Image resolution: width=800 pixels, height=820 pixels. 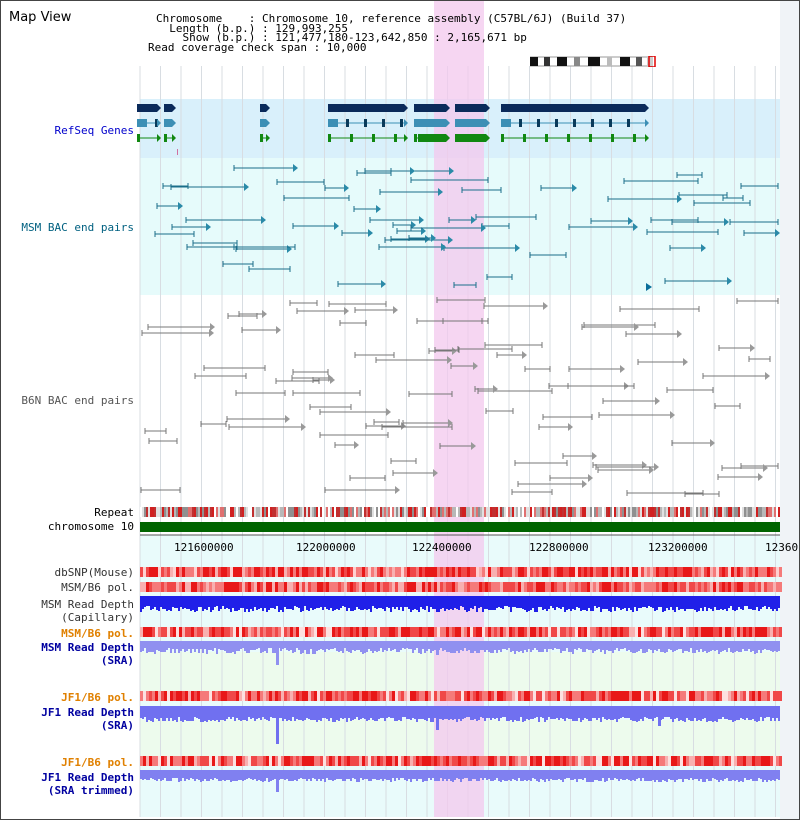 What do you see at coordinates (326, 547) in the screenshot?
I see `ruler-tick: 122000000` at bounding box center [326, 547].